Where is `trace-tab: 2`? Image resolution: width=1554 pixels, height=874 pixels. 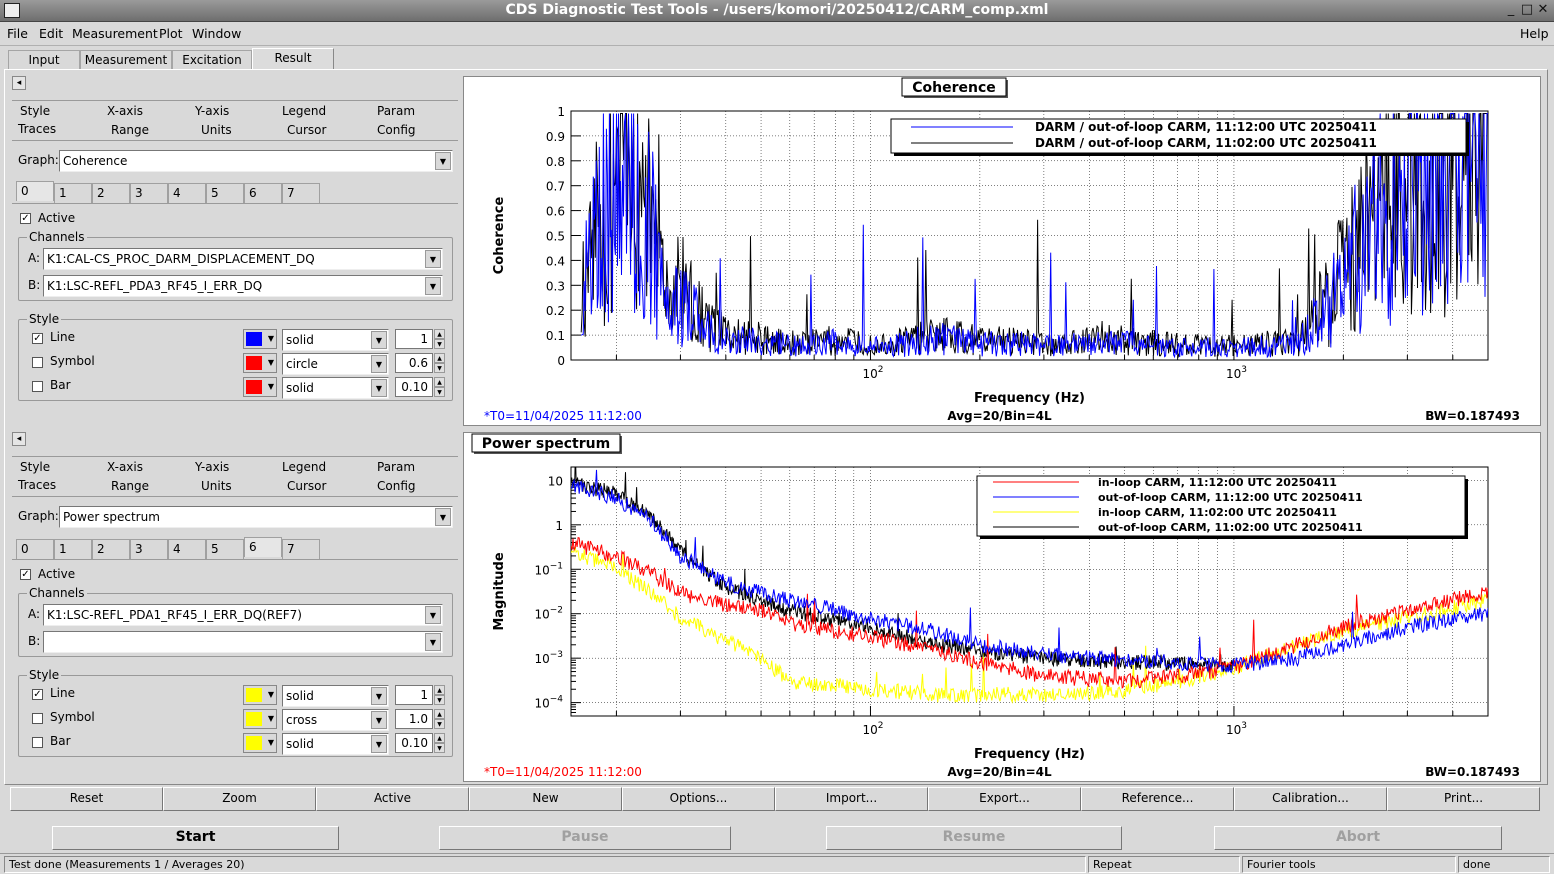 trace-tab: 2 is located at coordinates (111, 549).